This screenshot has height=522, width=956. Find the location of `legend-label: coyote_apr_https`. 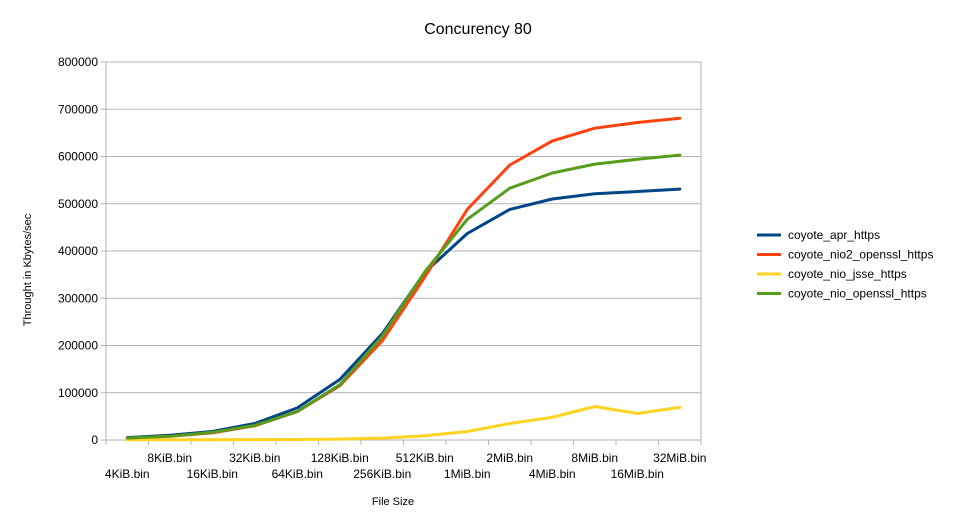

legend-label: coyote_apr_https is located at coordinates (834, 235).